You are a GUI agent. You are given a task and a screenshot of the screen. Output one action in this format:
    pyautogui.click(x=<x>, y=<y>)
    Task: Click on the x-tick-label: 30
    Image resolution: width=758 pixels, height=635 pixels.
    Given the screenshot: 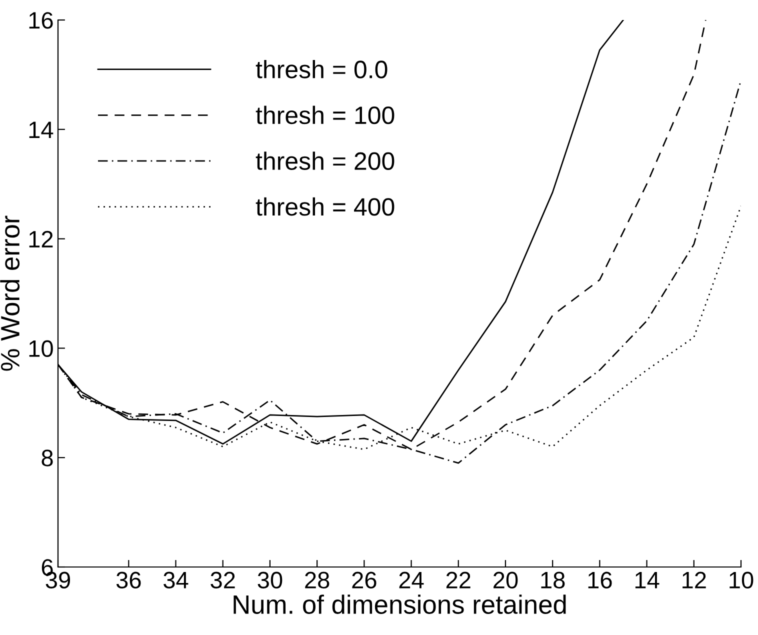 What is the action you would take?
    pyautogui.click(x=270, y=580)
    